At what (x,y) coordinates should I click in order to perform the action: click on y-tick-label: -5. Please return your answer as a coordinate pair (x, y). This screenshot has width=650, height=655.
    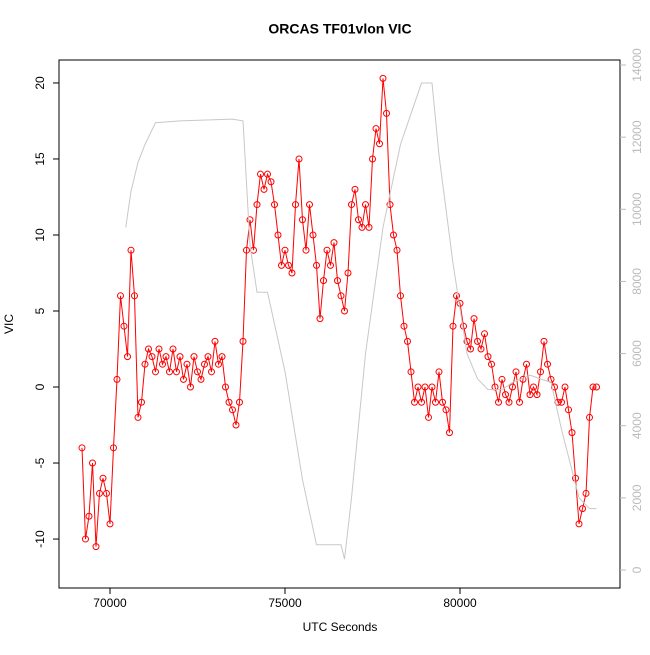
    Looking at the image, I should click on (40, 462).